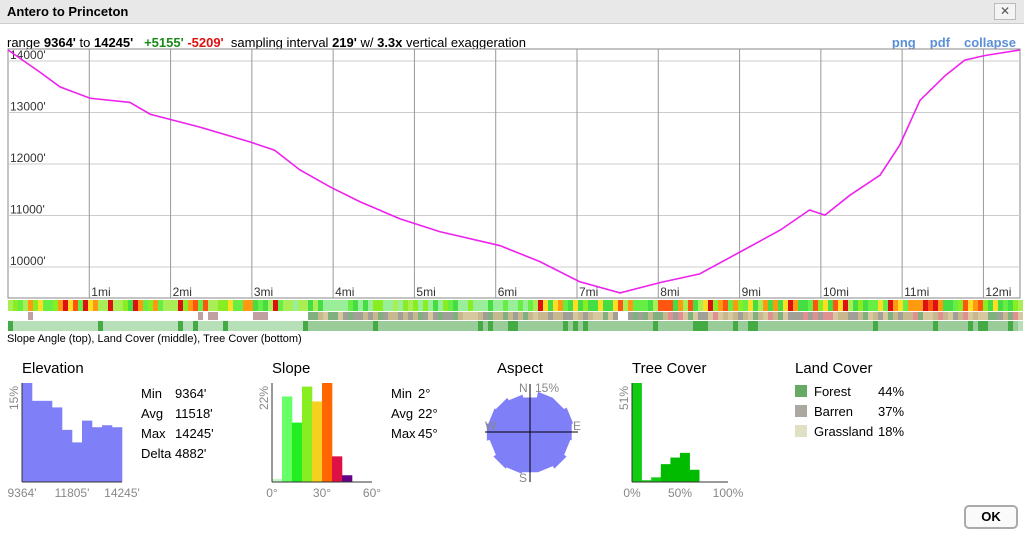  Describe the element at coordinates (344, 292) in the screenshot. I see `x-tick-label: 4mi` at that location.